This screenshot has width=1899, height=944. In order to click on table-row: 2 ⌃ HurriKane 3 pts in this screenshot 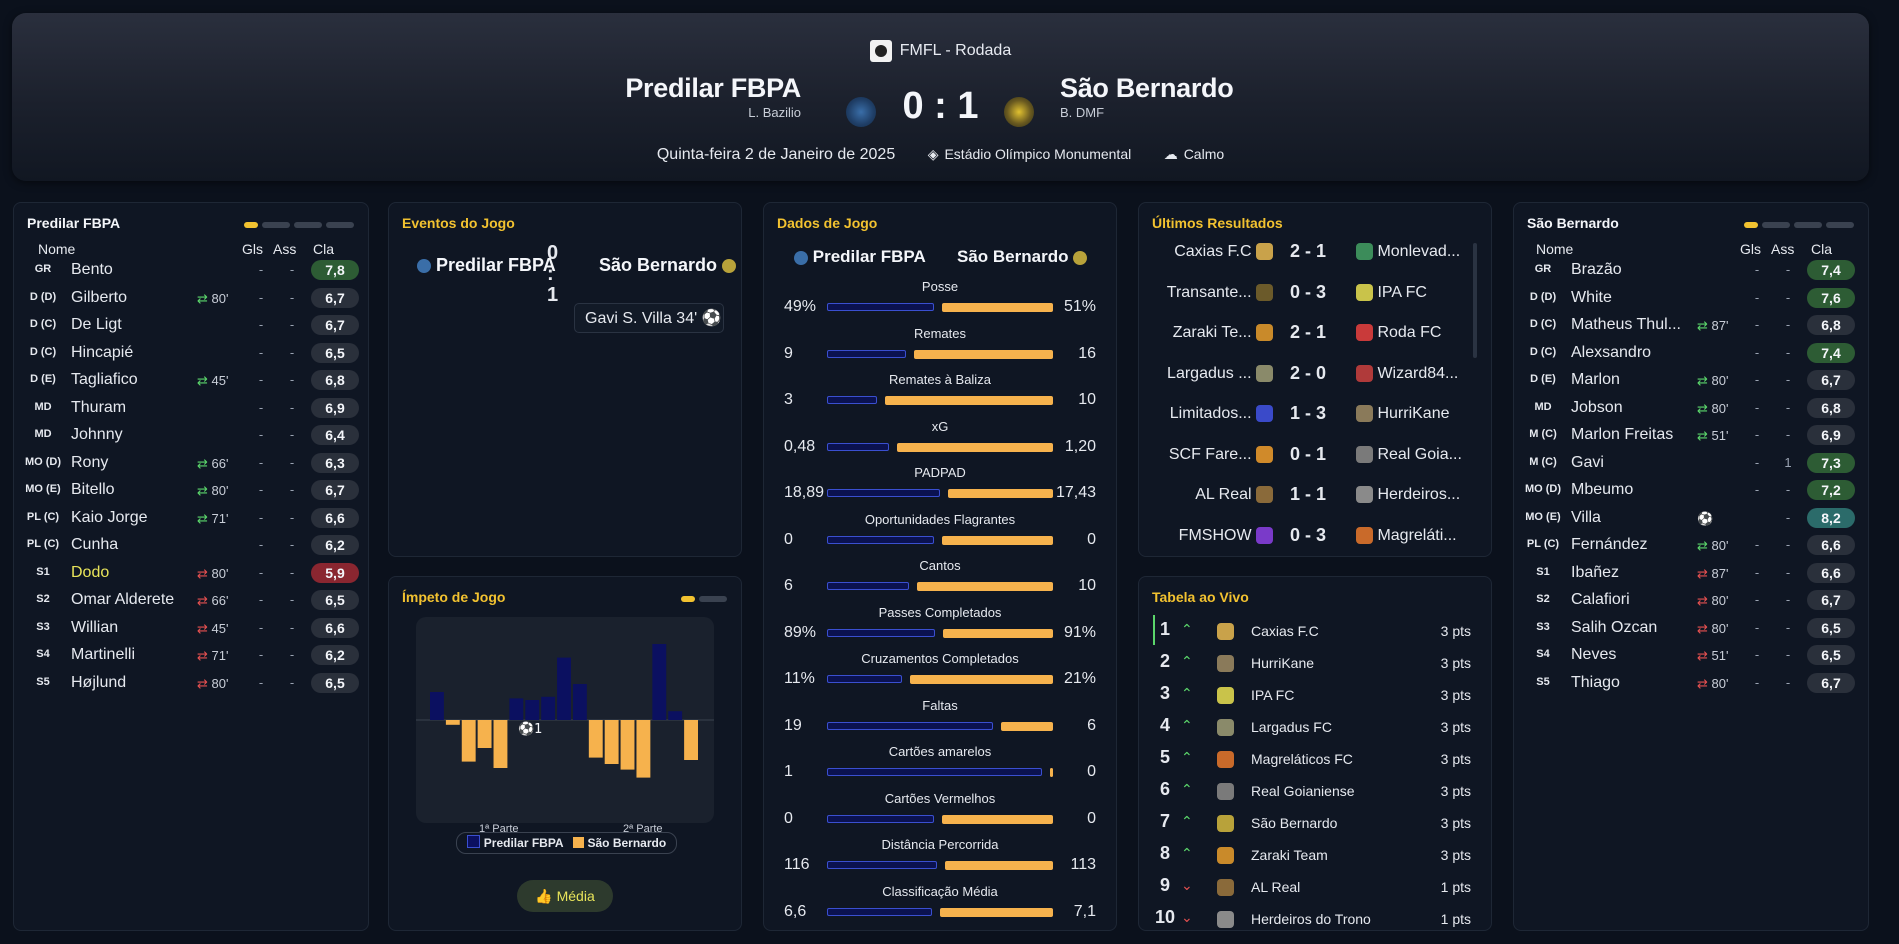, I will do `click(1315, 663)`.